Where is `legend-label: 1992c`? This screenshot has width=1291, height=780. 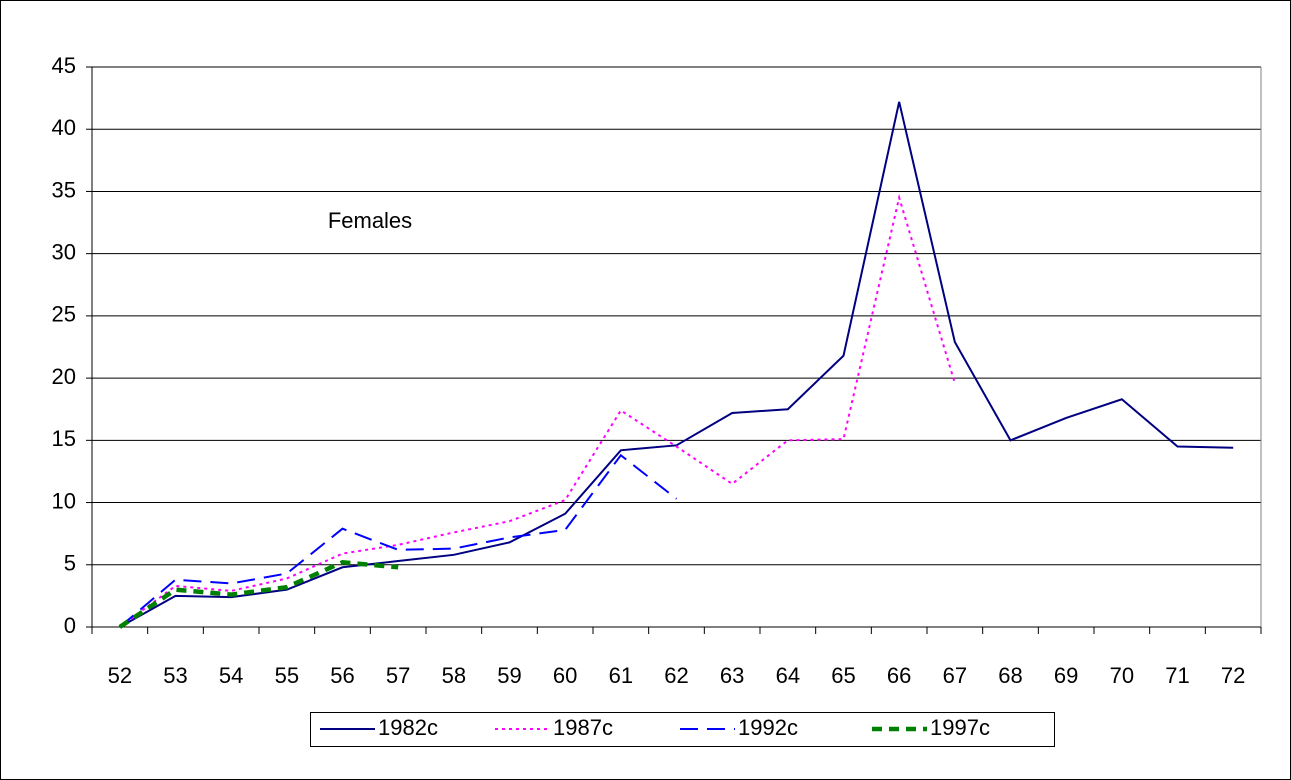
legend-label: 1992c is located at coordinates (768, 727).